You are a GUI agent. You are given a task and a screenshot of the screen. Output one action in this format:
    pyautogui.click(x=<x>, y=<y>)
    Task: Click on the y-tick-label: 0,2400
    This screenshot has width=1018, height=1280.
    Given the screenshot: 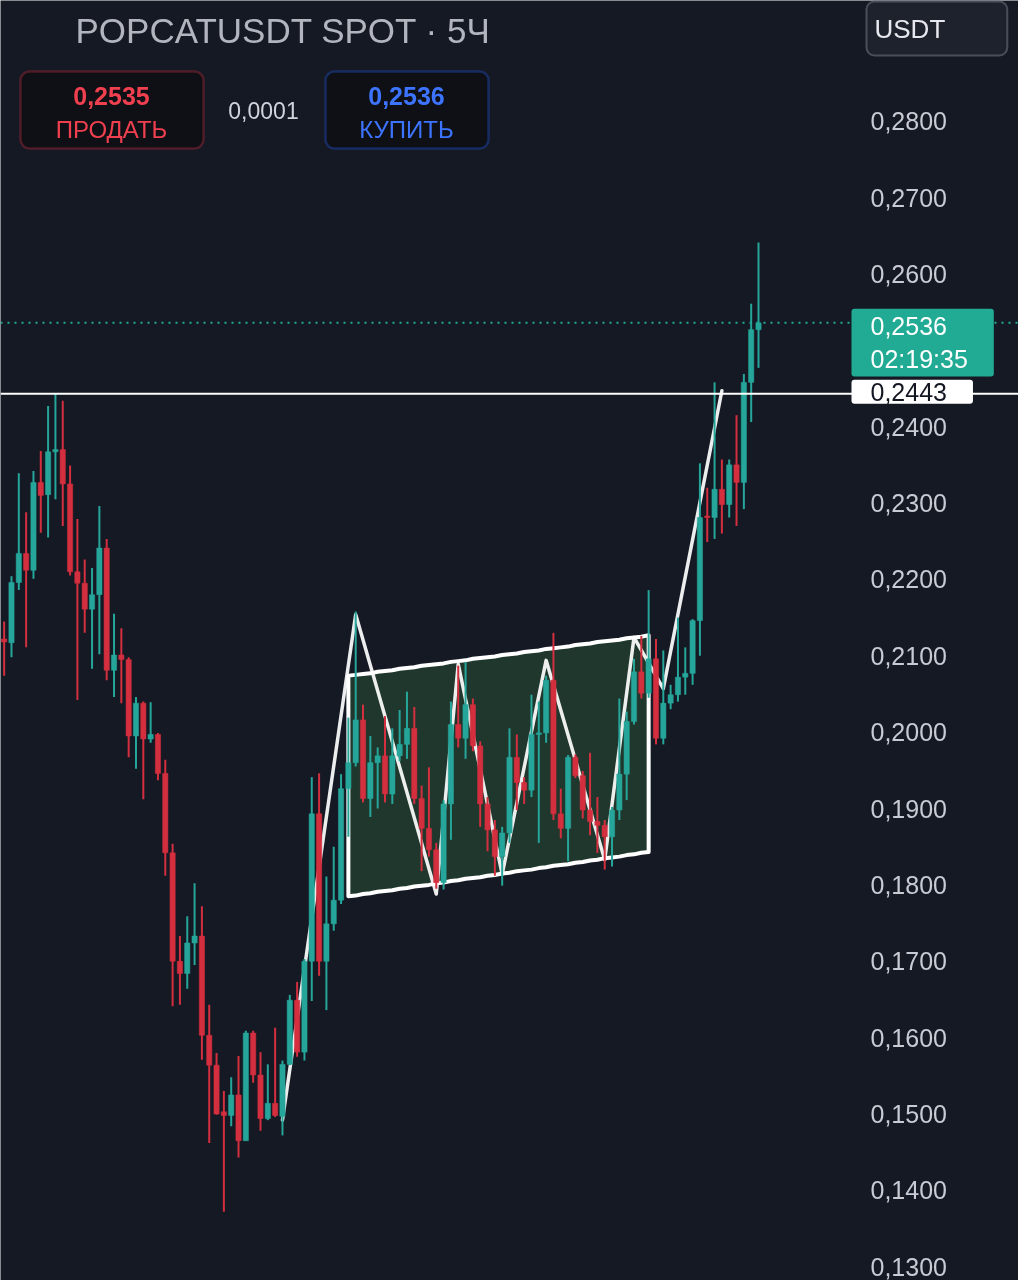 What is the action you would take?
    pyautogui.click(x=908, y=426)
    